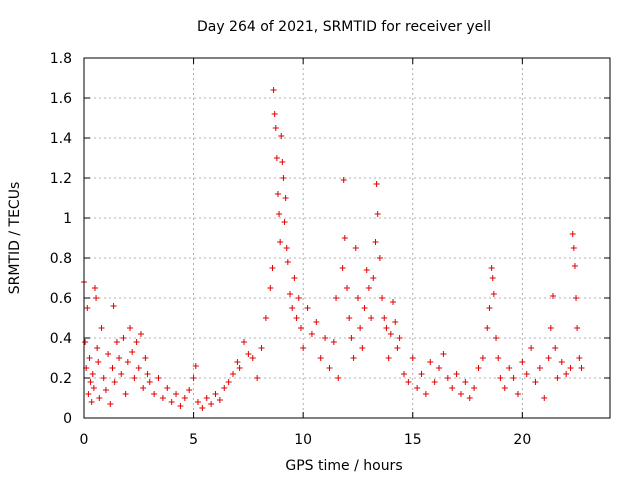 The width and height of the screenshot is (640, 480). What do you see at coordinates (61, 99) in the screenshot?
I see `y-tick-label: 1.6` at bounding box center [61, 99].